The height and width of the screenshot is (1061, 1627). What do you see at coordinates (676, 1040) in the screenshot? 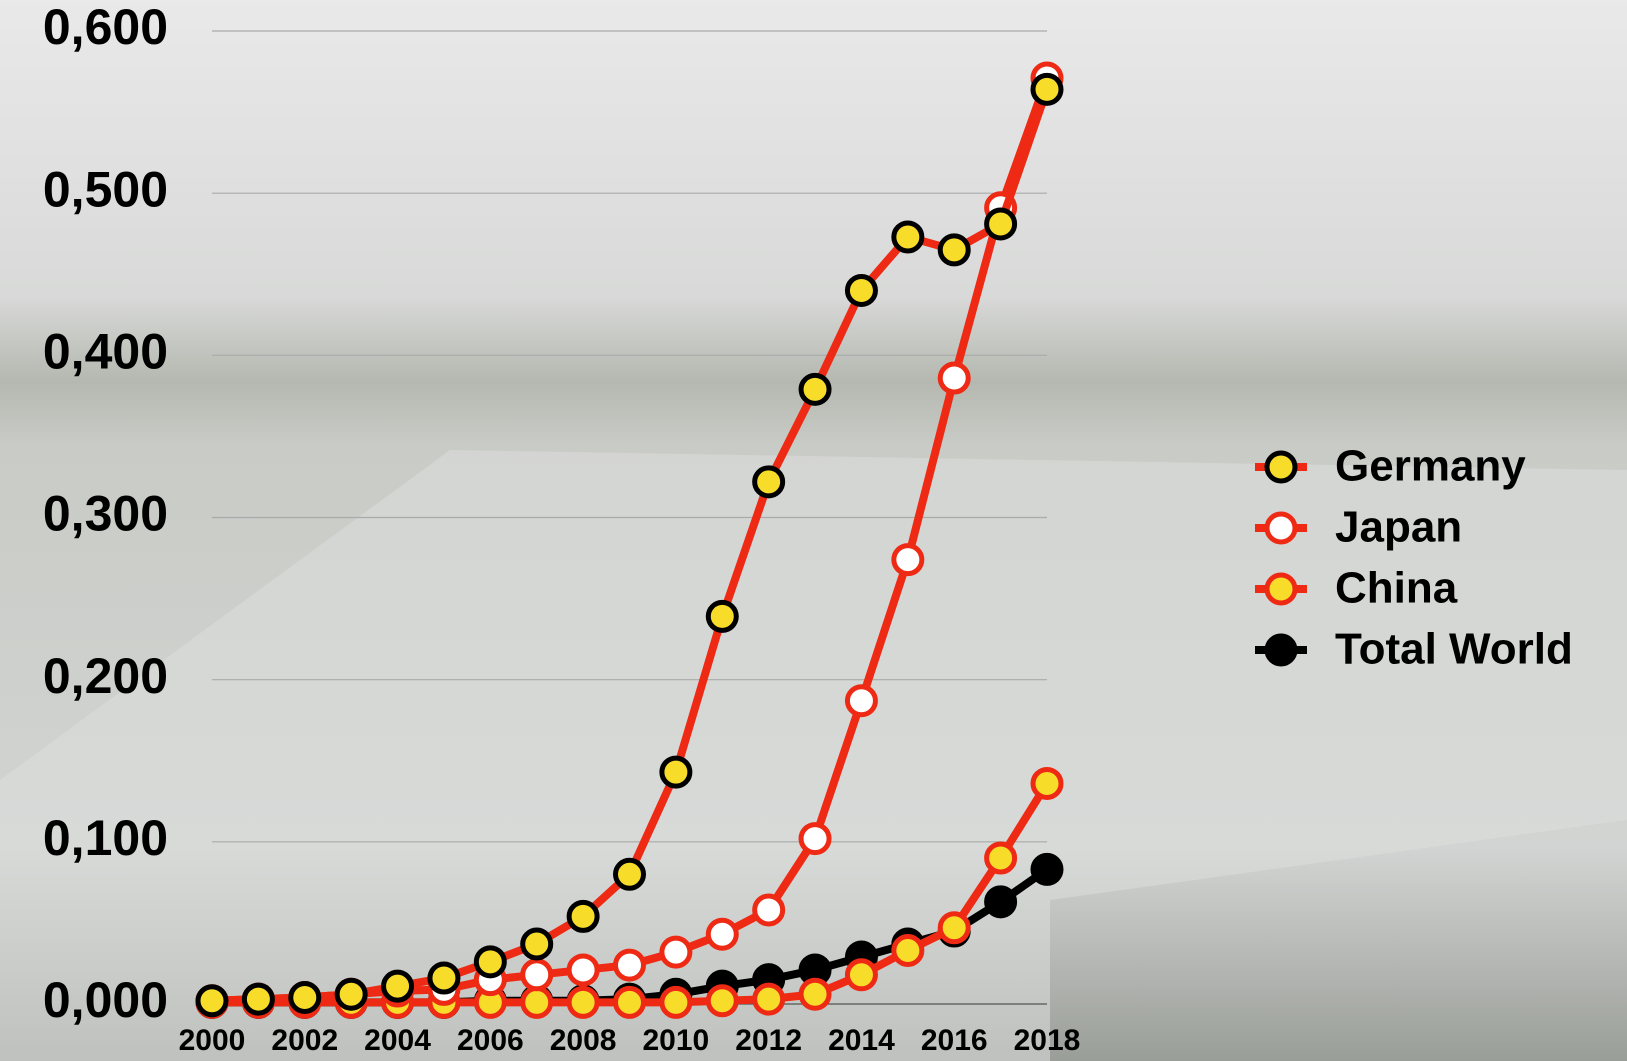
I see `x-tick-label: 2010` at bounding box center [676, 1040].